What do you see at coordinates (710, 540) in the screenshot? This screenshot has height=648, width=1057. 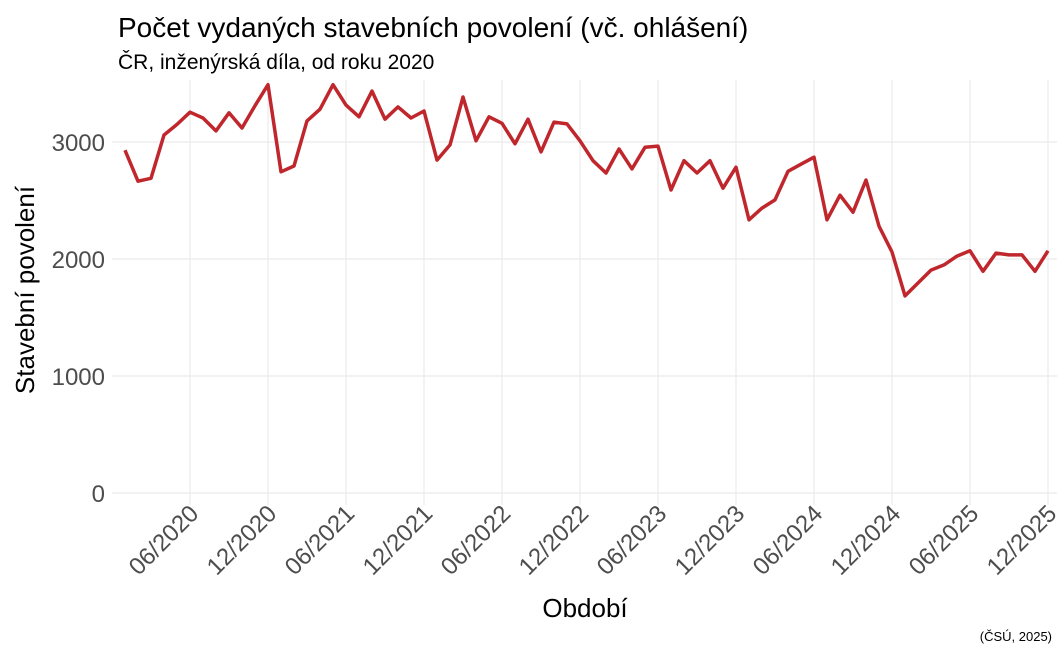 I see `x-tick-label: 12/2023` at bounding box center [710, 540].